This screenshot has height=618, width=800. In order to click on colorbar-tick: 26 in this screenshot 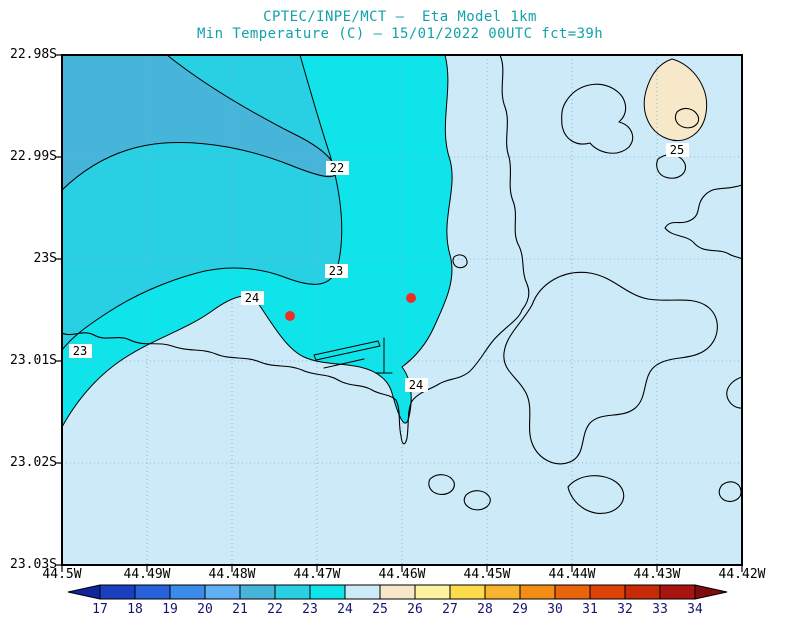, I will do `click(415, 609)`.